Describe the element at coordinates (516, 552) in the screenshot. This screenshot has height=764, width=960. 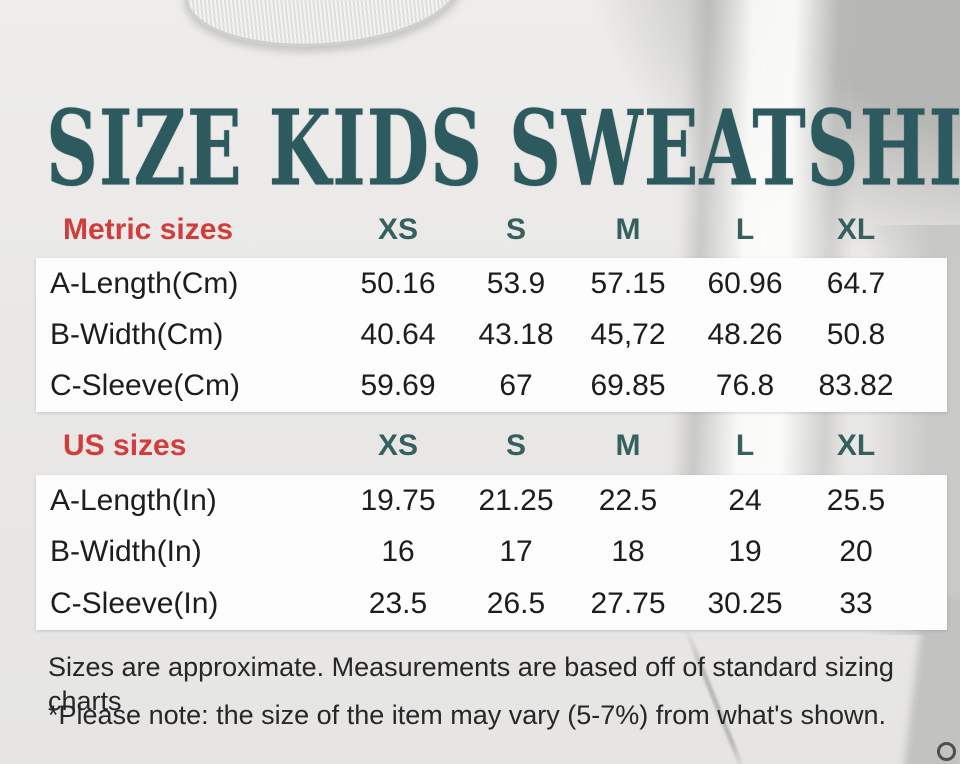
I see `cell-value: 17` at that location.